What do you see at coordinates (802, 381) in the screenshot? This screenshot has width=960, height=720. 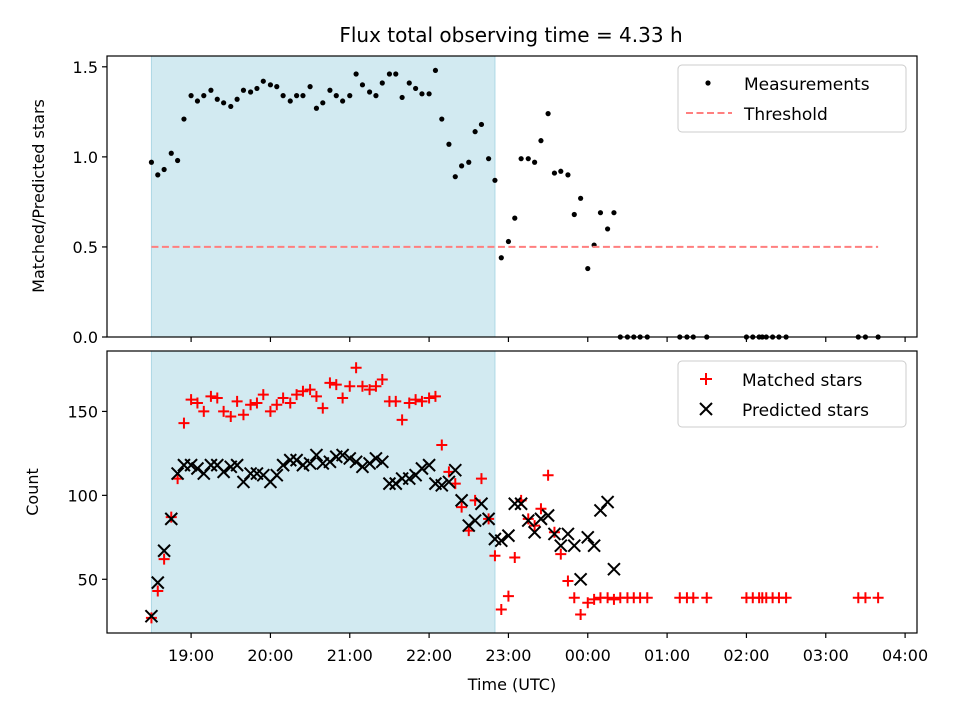 I see `legend-matched-label: Matched stars` at bounding box center [802, 381].